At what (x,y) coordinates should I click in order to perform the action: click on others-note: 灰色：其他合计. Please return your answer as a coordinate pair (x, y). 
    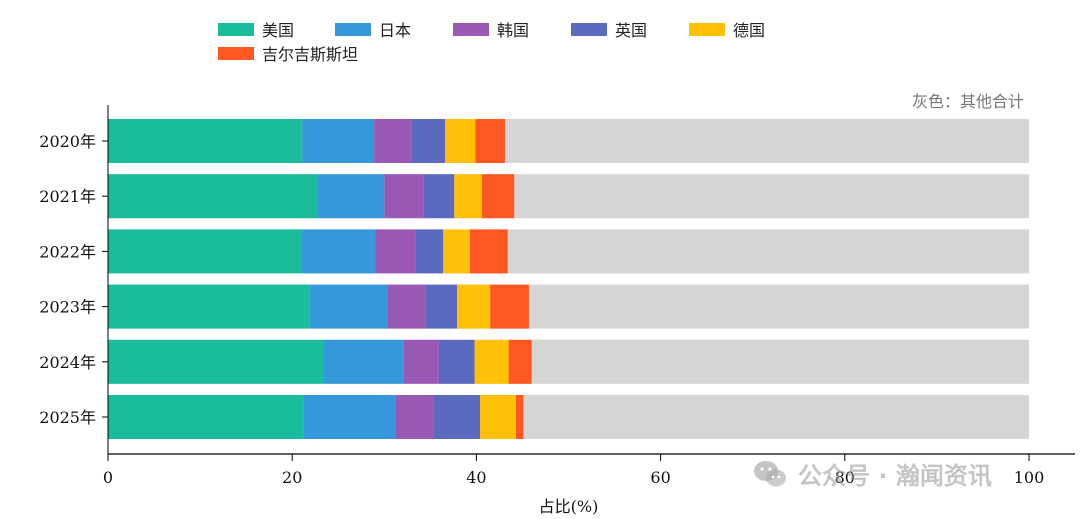
    Looking at the image, I should click on (967, 101).